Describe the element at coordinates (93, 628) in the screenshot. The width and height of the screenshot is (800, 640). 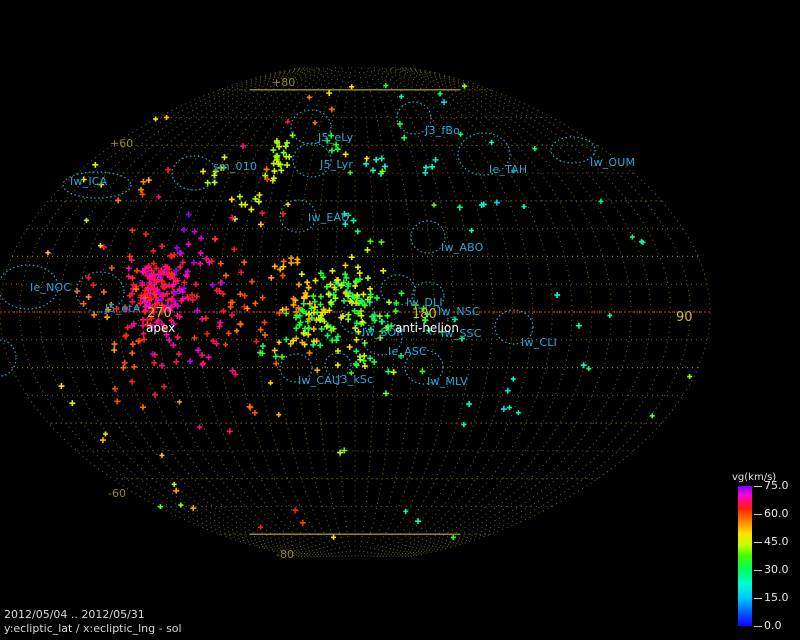
I see `caption-axes-desc: y:ecliptic_lat / x:ecliptic_lng - sol` at that location.